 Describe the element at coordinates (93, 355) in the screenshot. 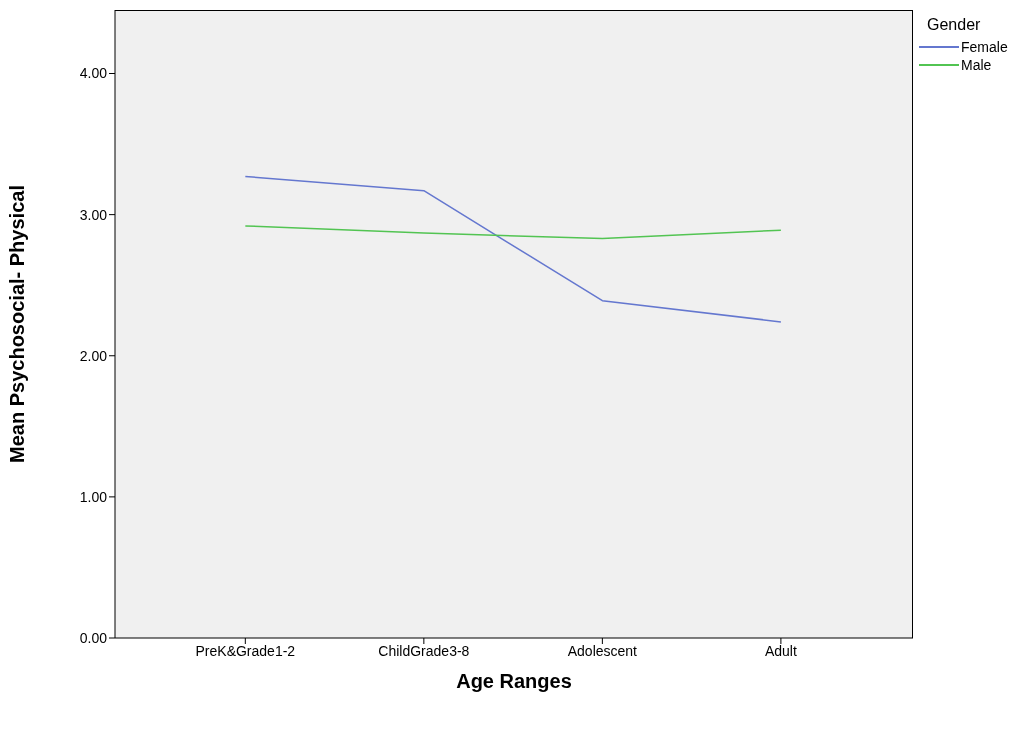

I see `y-tick-label: 2.00` at that location.